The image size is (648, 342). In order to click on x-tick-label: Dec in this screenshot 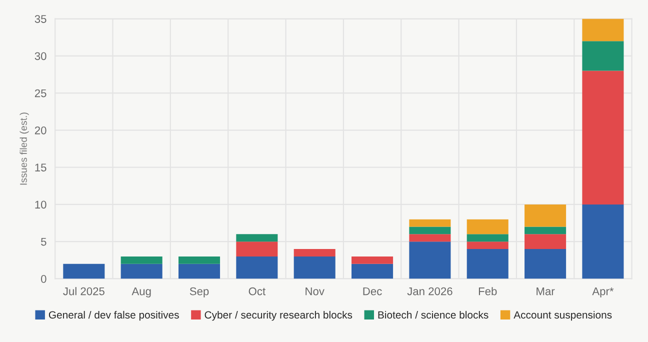, I will do `click(372, 291)`.